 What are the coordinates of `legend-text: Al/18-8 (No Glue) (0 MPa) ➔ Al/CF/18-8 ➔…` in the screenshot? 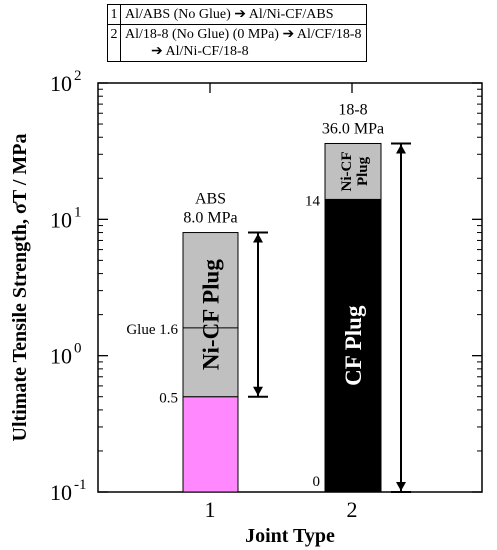 It's located at (243, 43).